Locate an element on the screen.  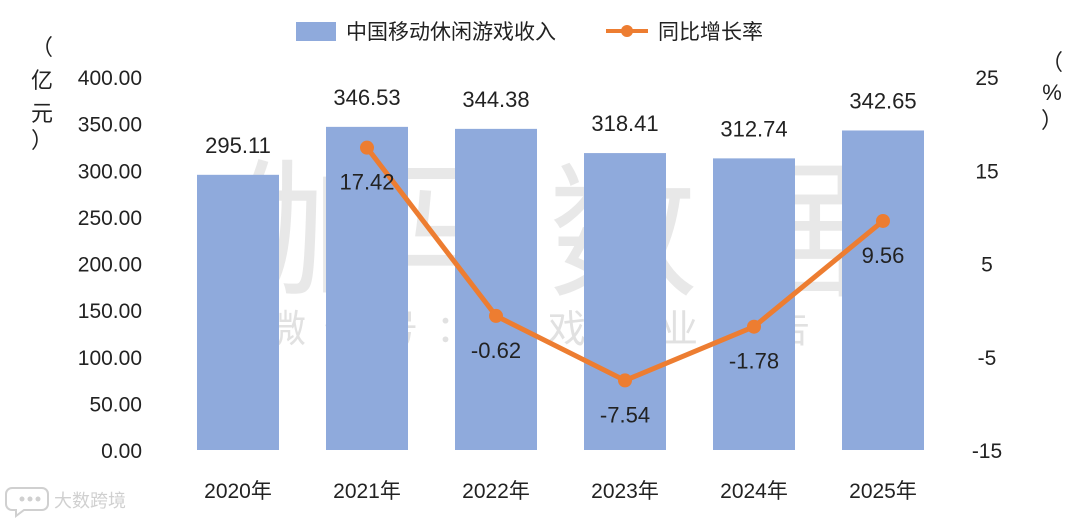
y-left-tick-label: 100.00 is located at coordinates (110, 358).